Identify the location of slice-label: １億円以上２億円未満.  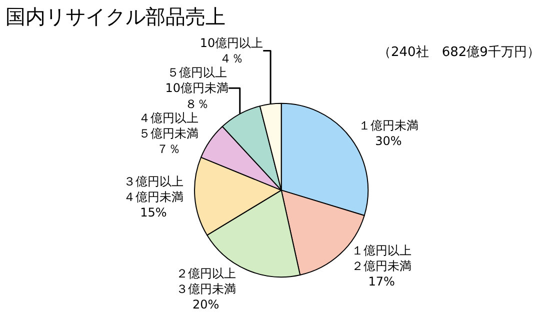
(382, 258).